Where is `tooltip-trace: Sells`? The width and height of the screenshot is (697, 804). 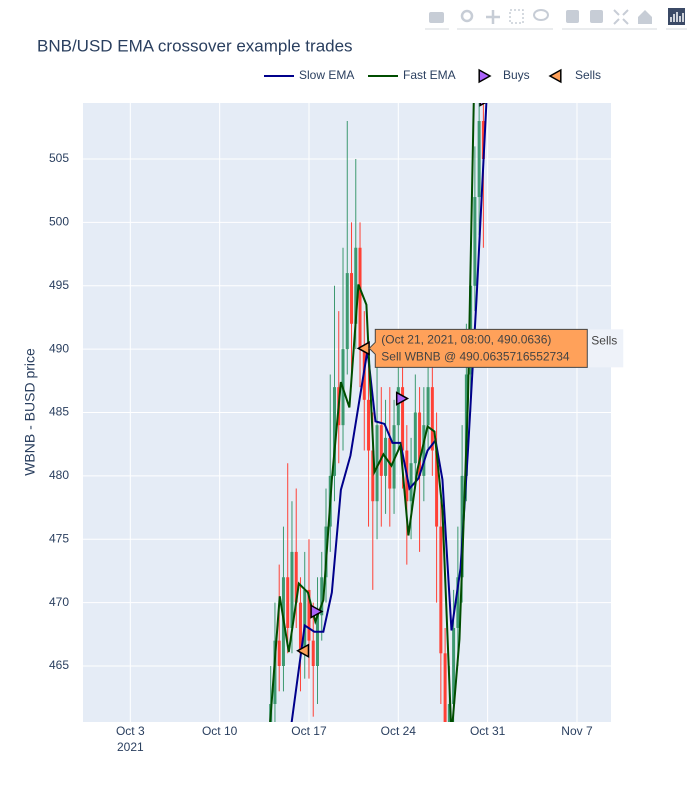
tooltip-trace: Sells is located at coordinates (604, 340).